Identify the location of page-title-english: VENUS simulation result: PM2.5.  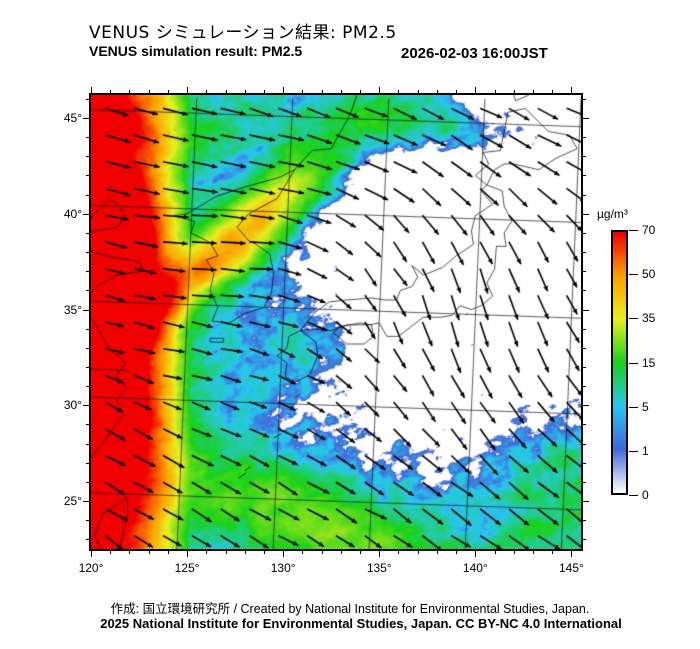
(196, 51).